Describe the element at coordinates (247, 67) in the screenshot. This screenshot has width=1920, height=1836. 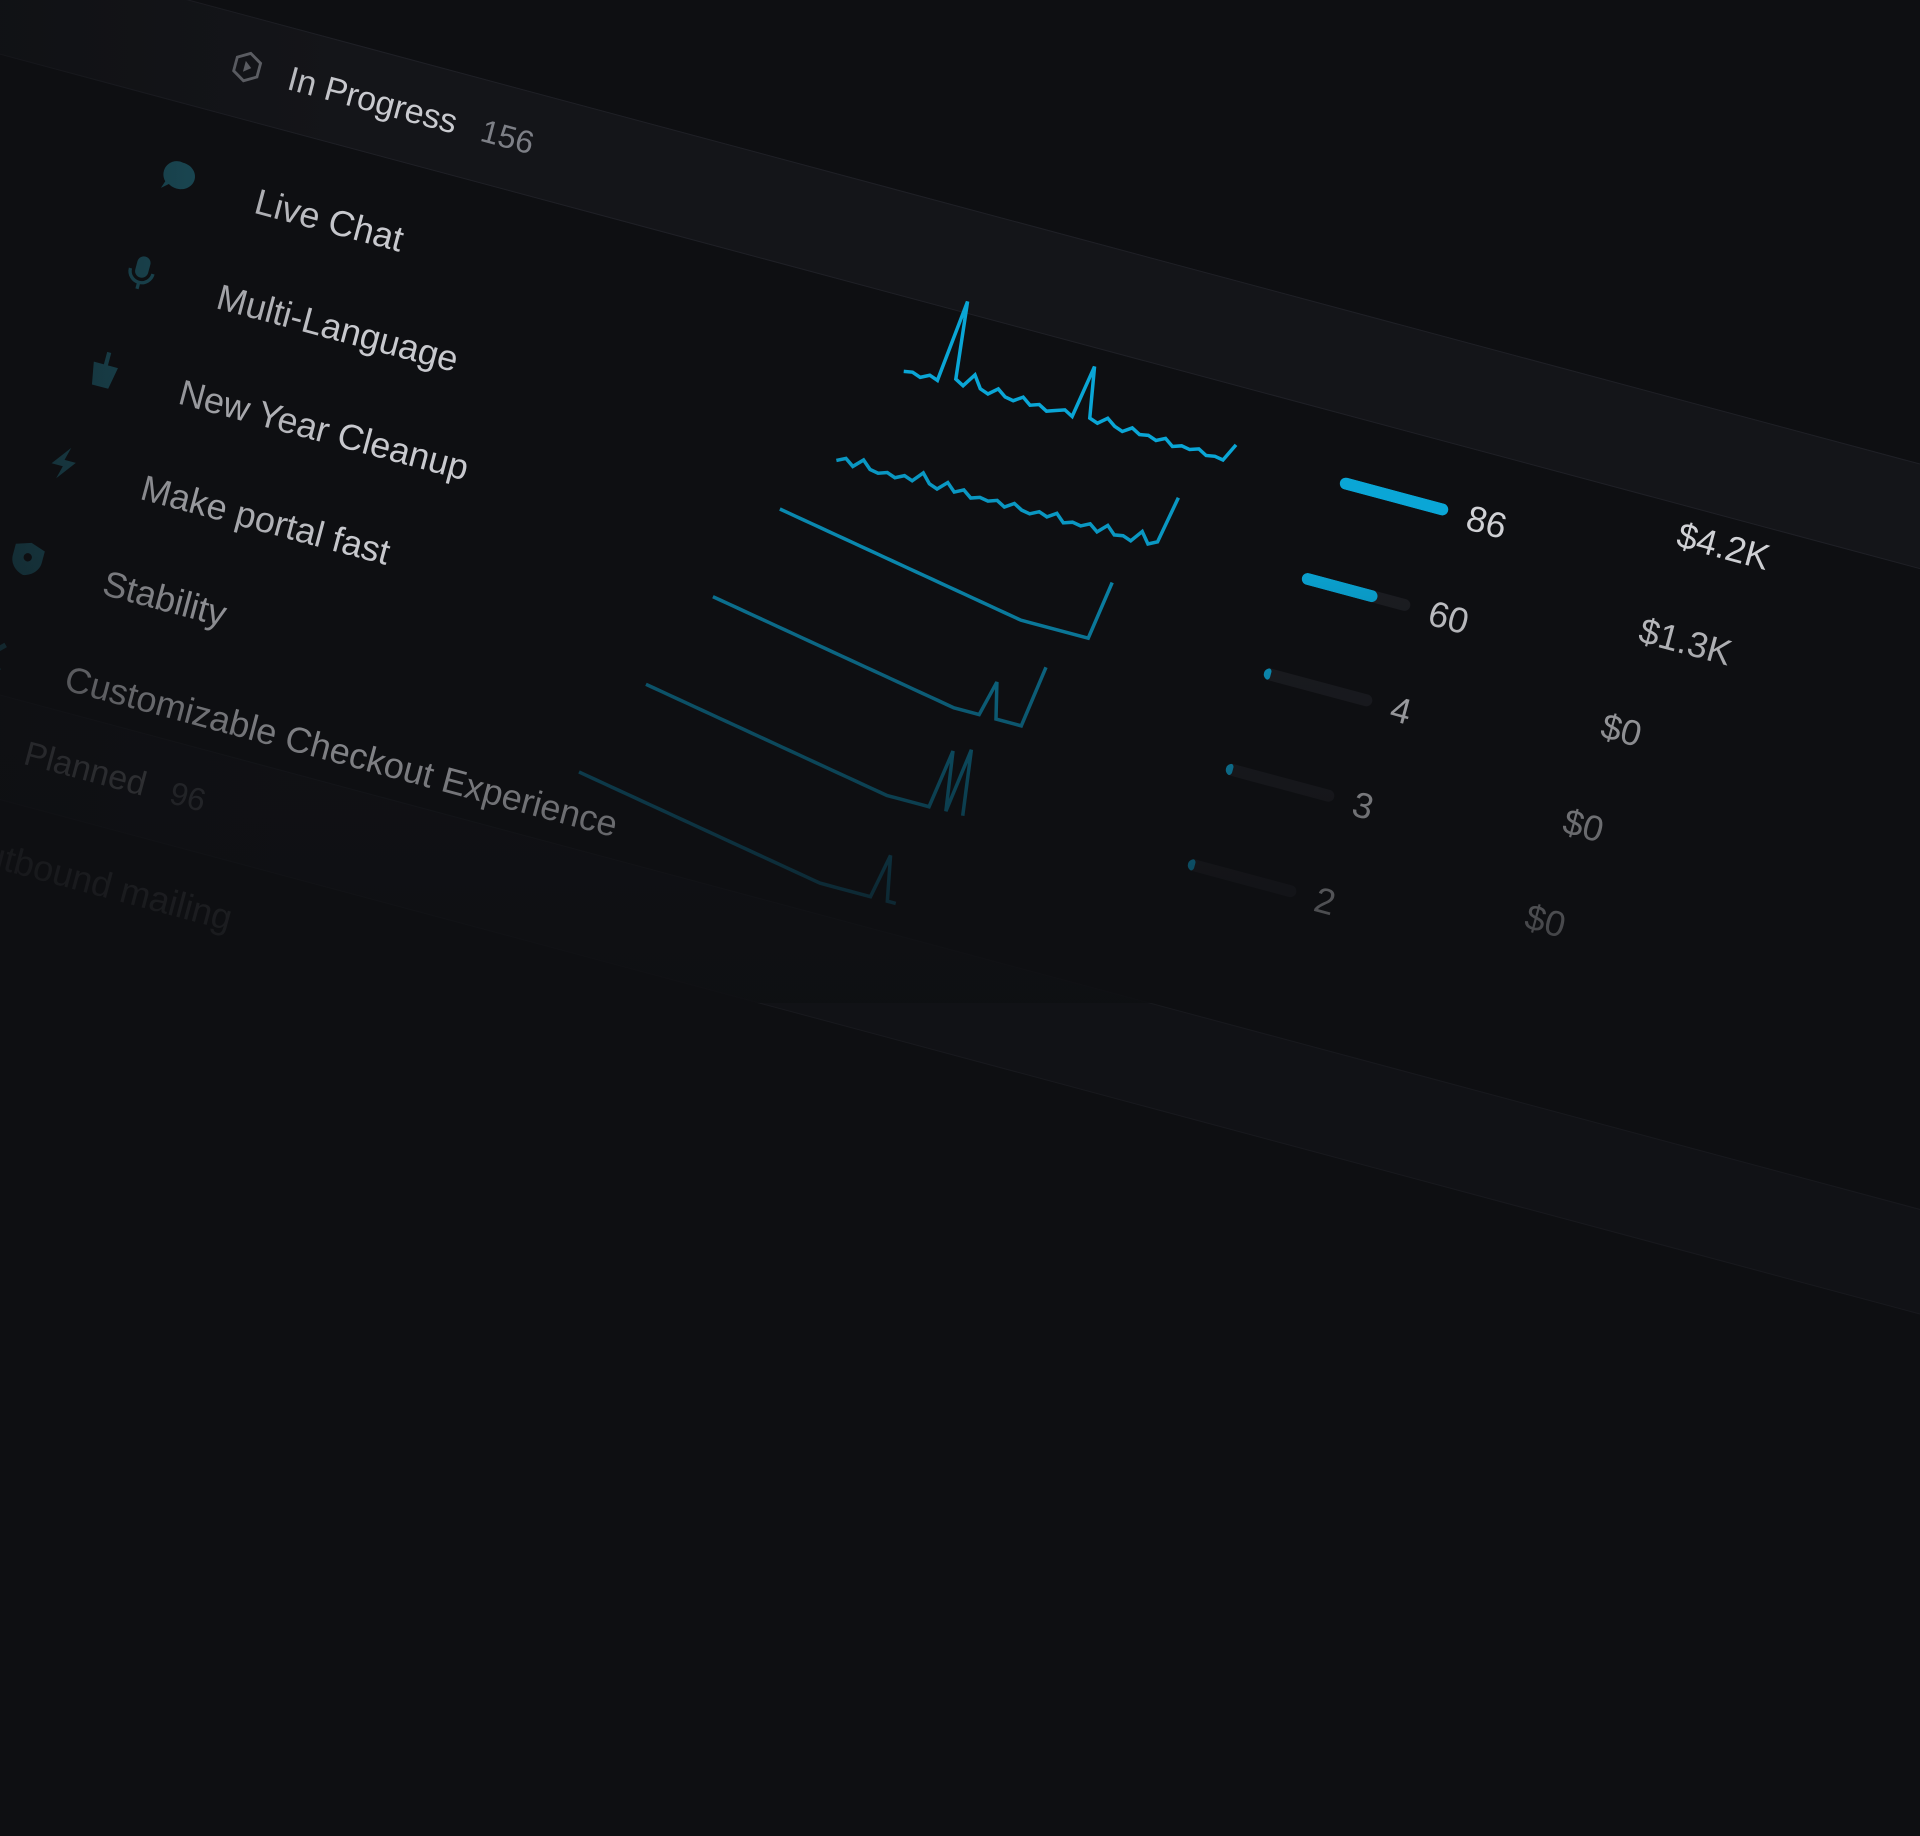
I see `in-progress-hexagon-icon` at that location.